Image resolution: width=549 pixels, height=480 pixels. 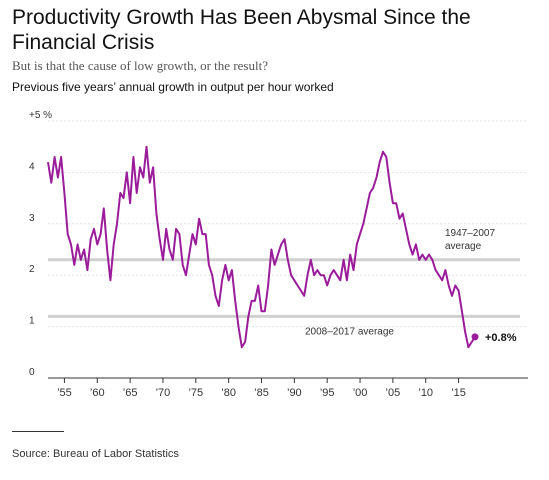 What do you see at coordinates (294, 393) in the screenshot?
I see `x-tick-label: ’90` at bounding box center [294, 393].